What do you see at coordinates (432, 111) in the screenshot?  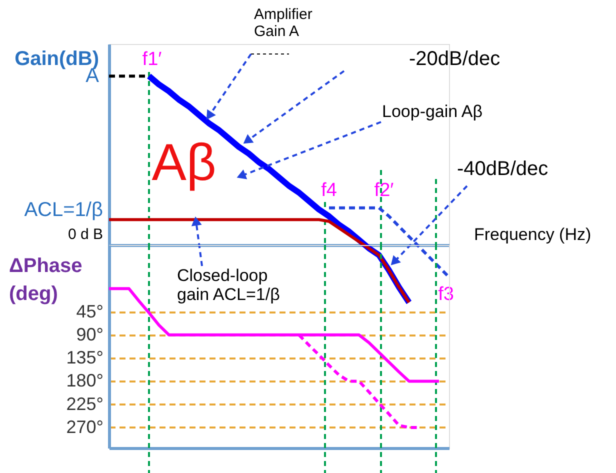 I see `annotation: Loop-gain Aβ` at bounding box center [432, 111].